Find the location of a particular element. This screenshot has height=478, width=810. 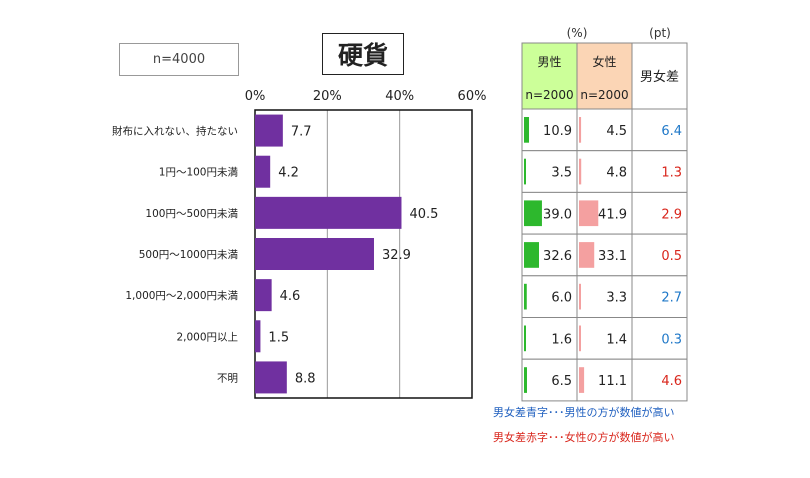

male-value: 3.5 is located at coordinates (561, 173).